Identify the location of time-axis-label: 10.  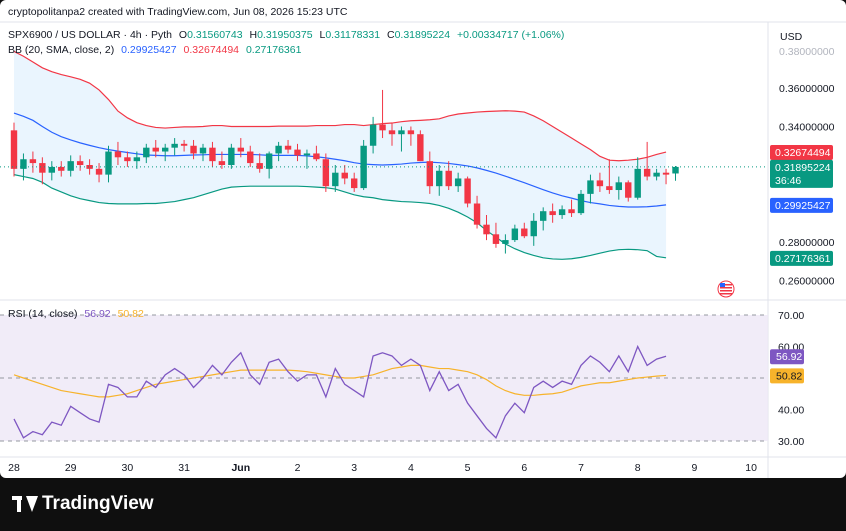
(751, 468).